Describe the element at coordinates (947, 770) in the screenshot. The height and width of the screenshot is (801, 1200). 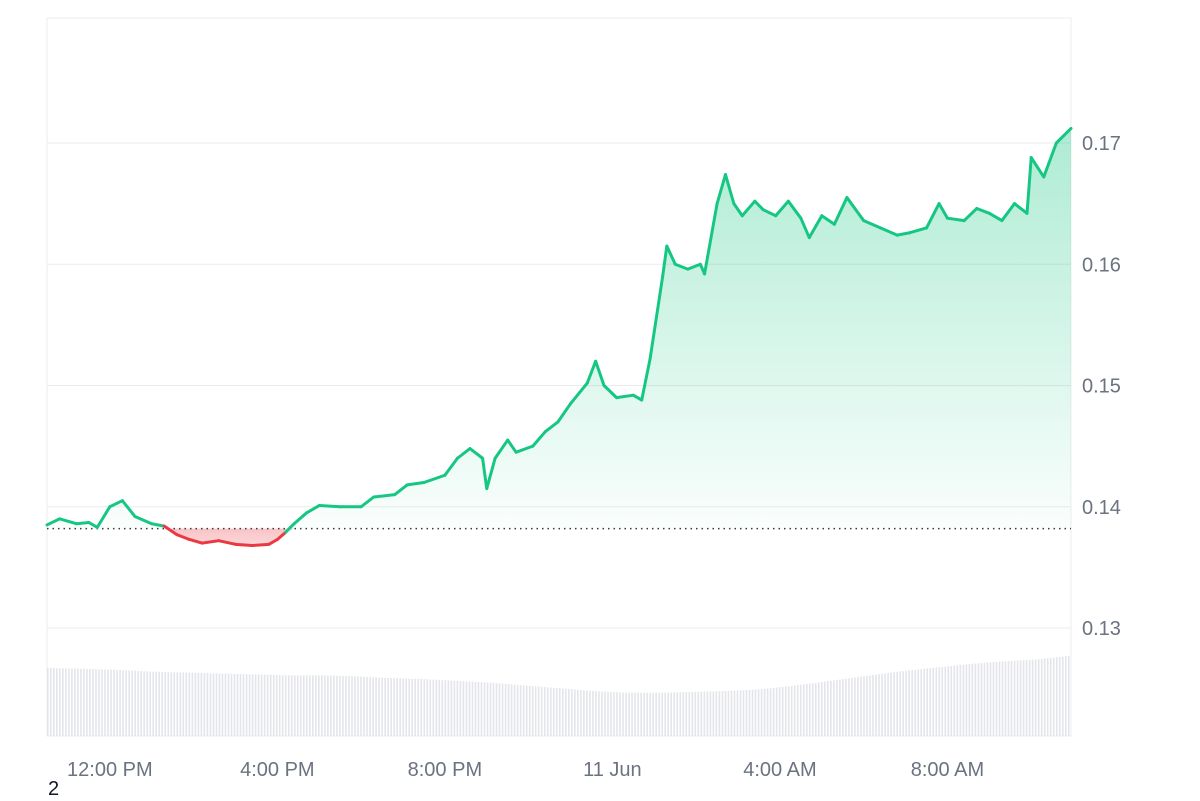
I see `x-tick-label: 8:00 AM` at that location.